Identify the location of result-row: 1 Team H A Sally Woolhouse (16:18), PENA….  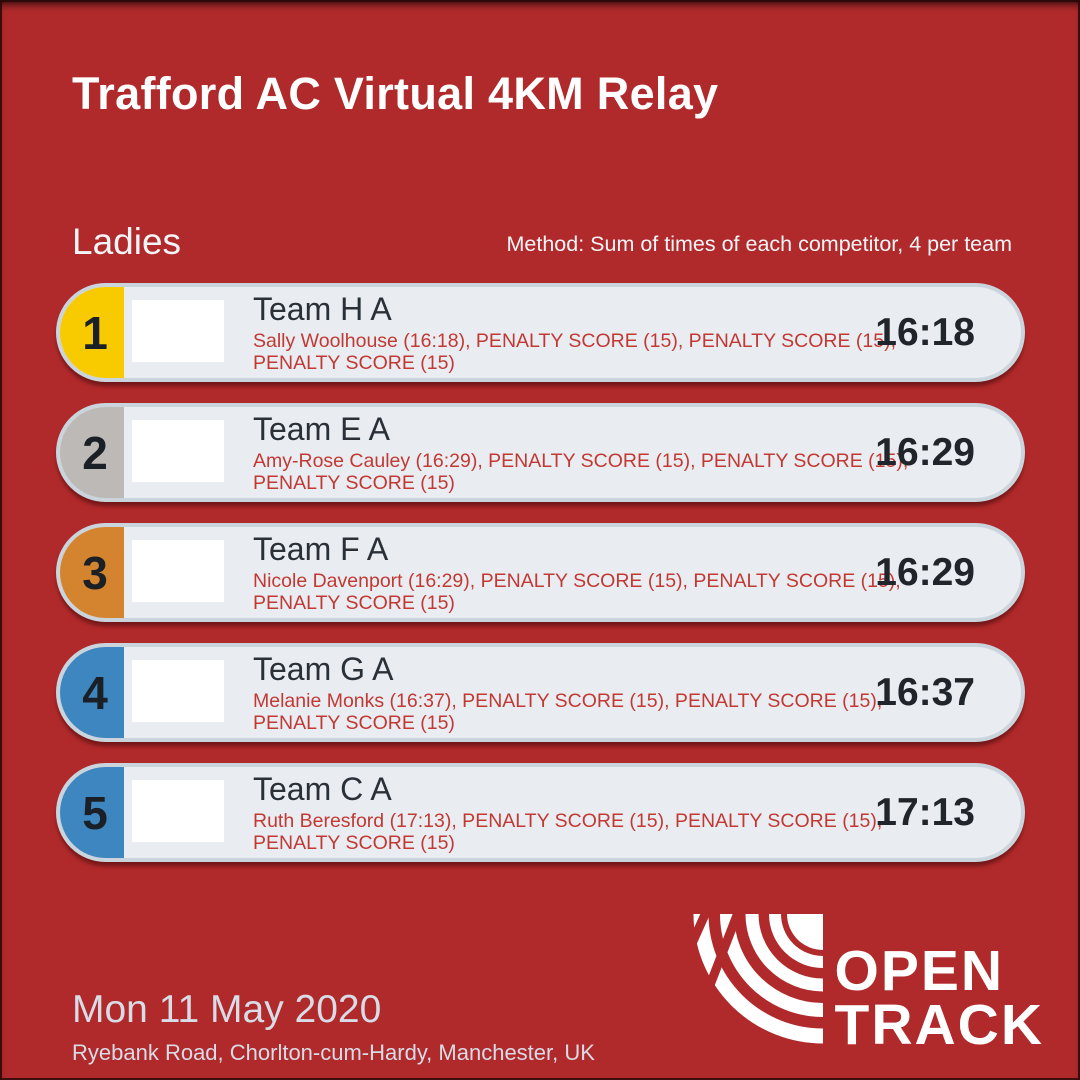
(540, 332).